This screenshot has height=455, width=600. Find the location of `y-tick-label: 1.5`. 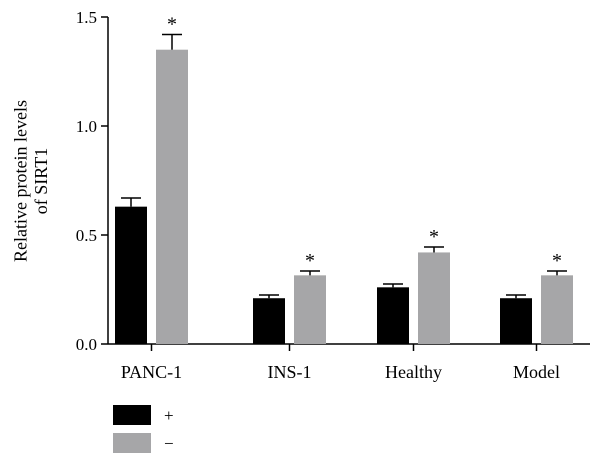

y-tick-label: 1.5 is located at coordinates (86, 17).